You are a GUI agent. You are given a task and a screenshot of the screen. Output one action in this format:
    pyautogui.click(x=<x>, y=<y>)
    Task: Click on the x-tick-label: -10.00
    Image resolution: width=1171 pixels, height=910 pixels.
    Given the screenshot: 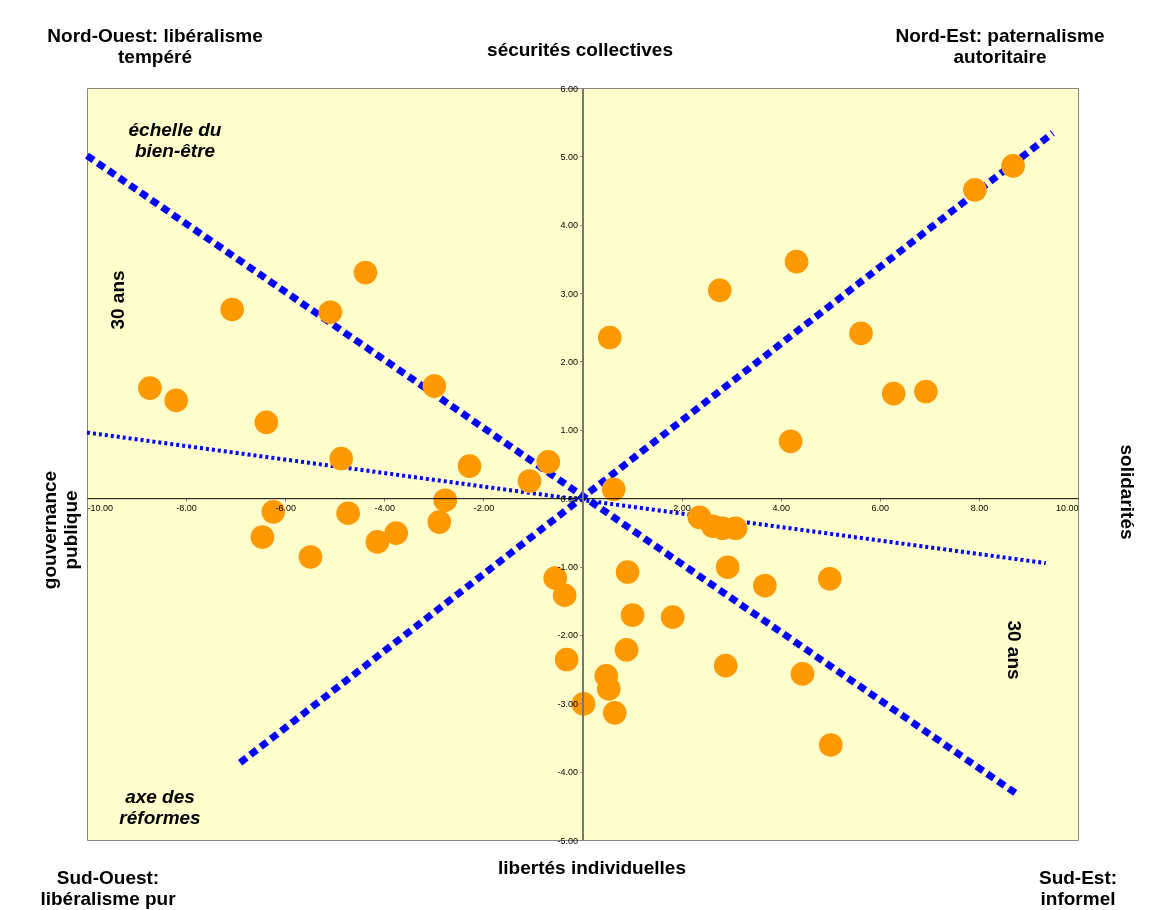 What is the action you would take?
    pyautogui.click(x=100, y=507)
    